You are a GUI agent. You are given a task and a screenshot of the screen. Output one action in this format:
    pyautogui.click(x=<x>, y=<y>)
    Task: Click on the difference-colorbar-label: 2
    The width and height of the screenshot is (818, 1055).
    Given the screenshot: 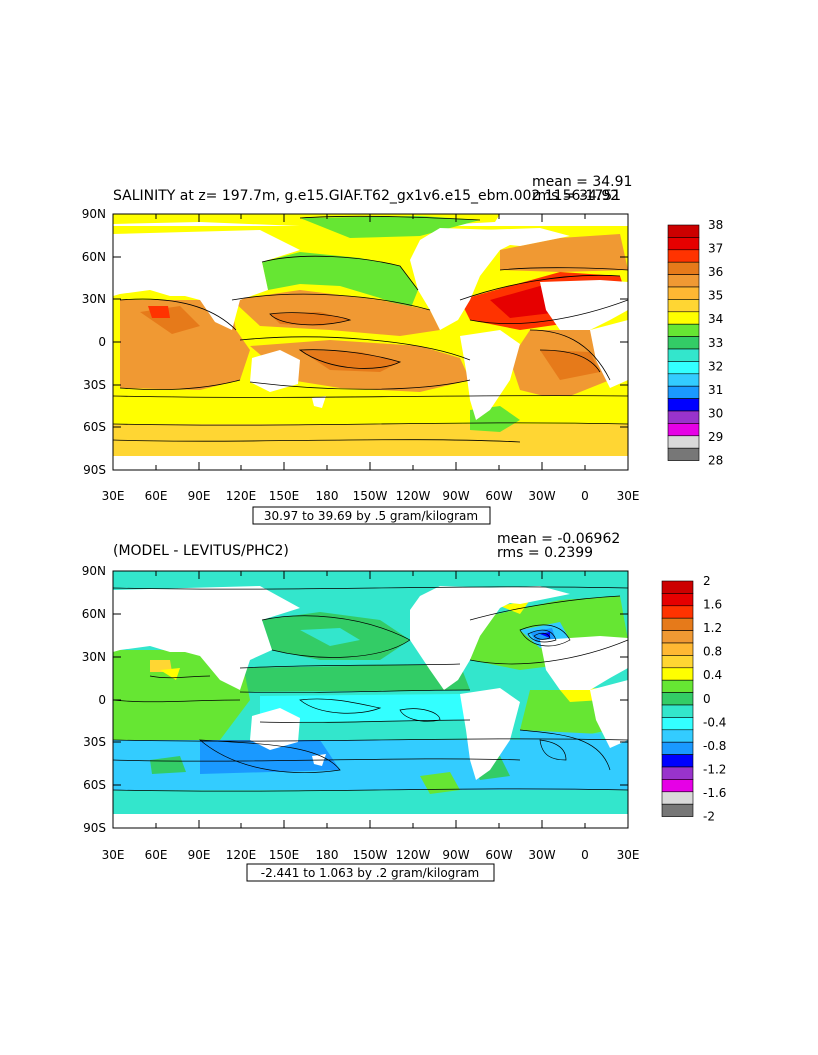 What is the action you would take?
    pyautogui.click(x=707, y=581)
    